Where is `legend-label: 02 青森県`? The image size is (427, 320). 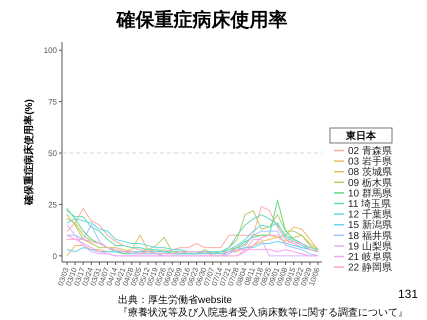 legend-label: 02 青森県 is located at coordinates (370, 151).